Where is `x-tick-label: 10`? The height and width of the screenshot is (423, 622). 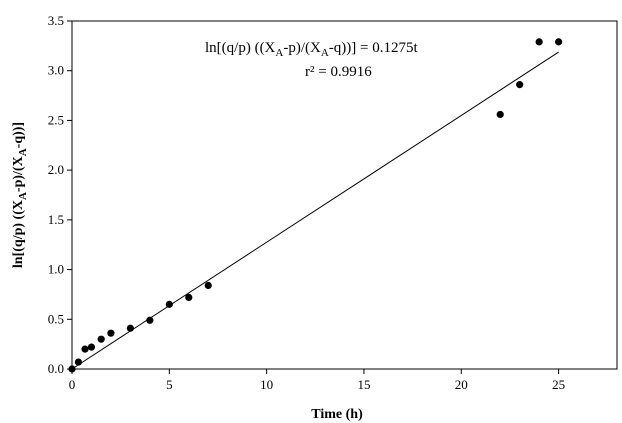 x-tick-label: 10 is located at coordinates (266, 384).